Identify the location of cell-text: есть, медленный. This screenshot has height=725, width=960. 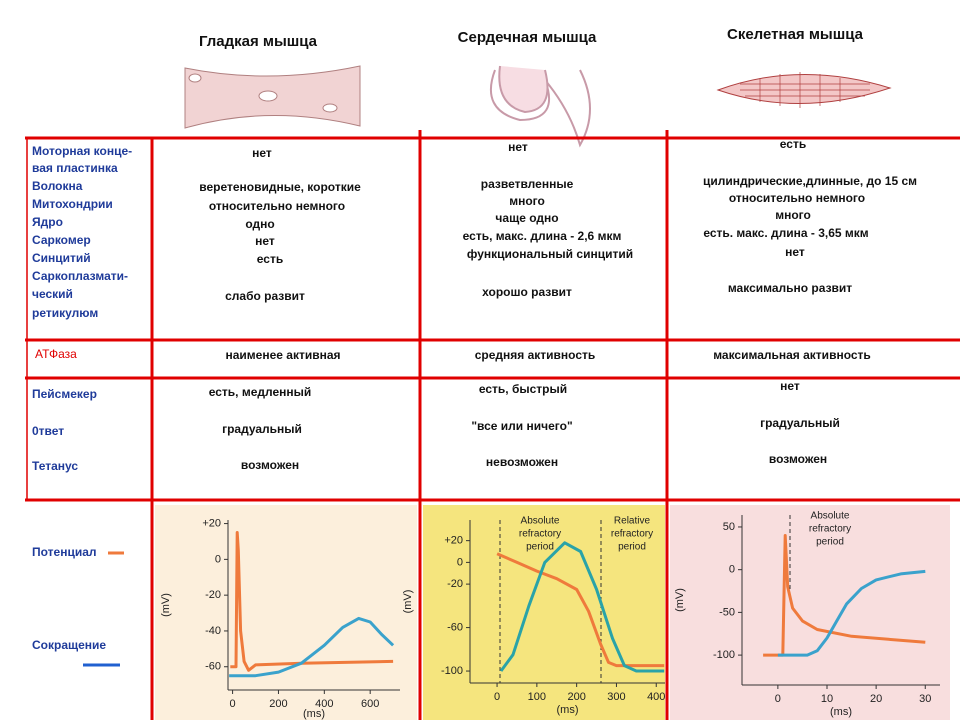
(260, 392).